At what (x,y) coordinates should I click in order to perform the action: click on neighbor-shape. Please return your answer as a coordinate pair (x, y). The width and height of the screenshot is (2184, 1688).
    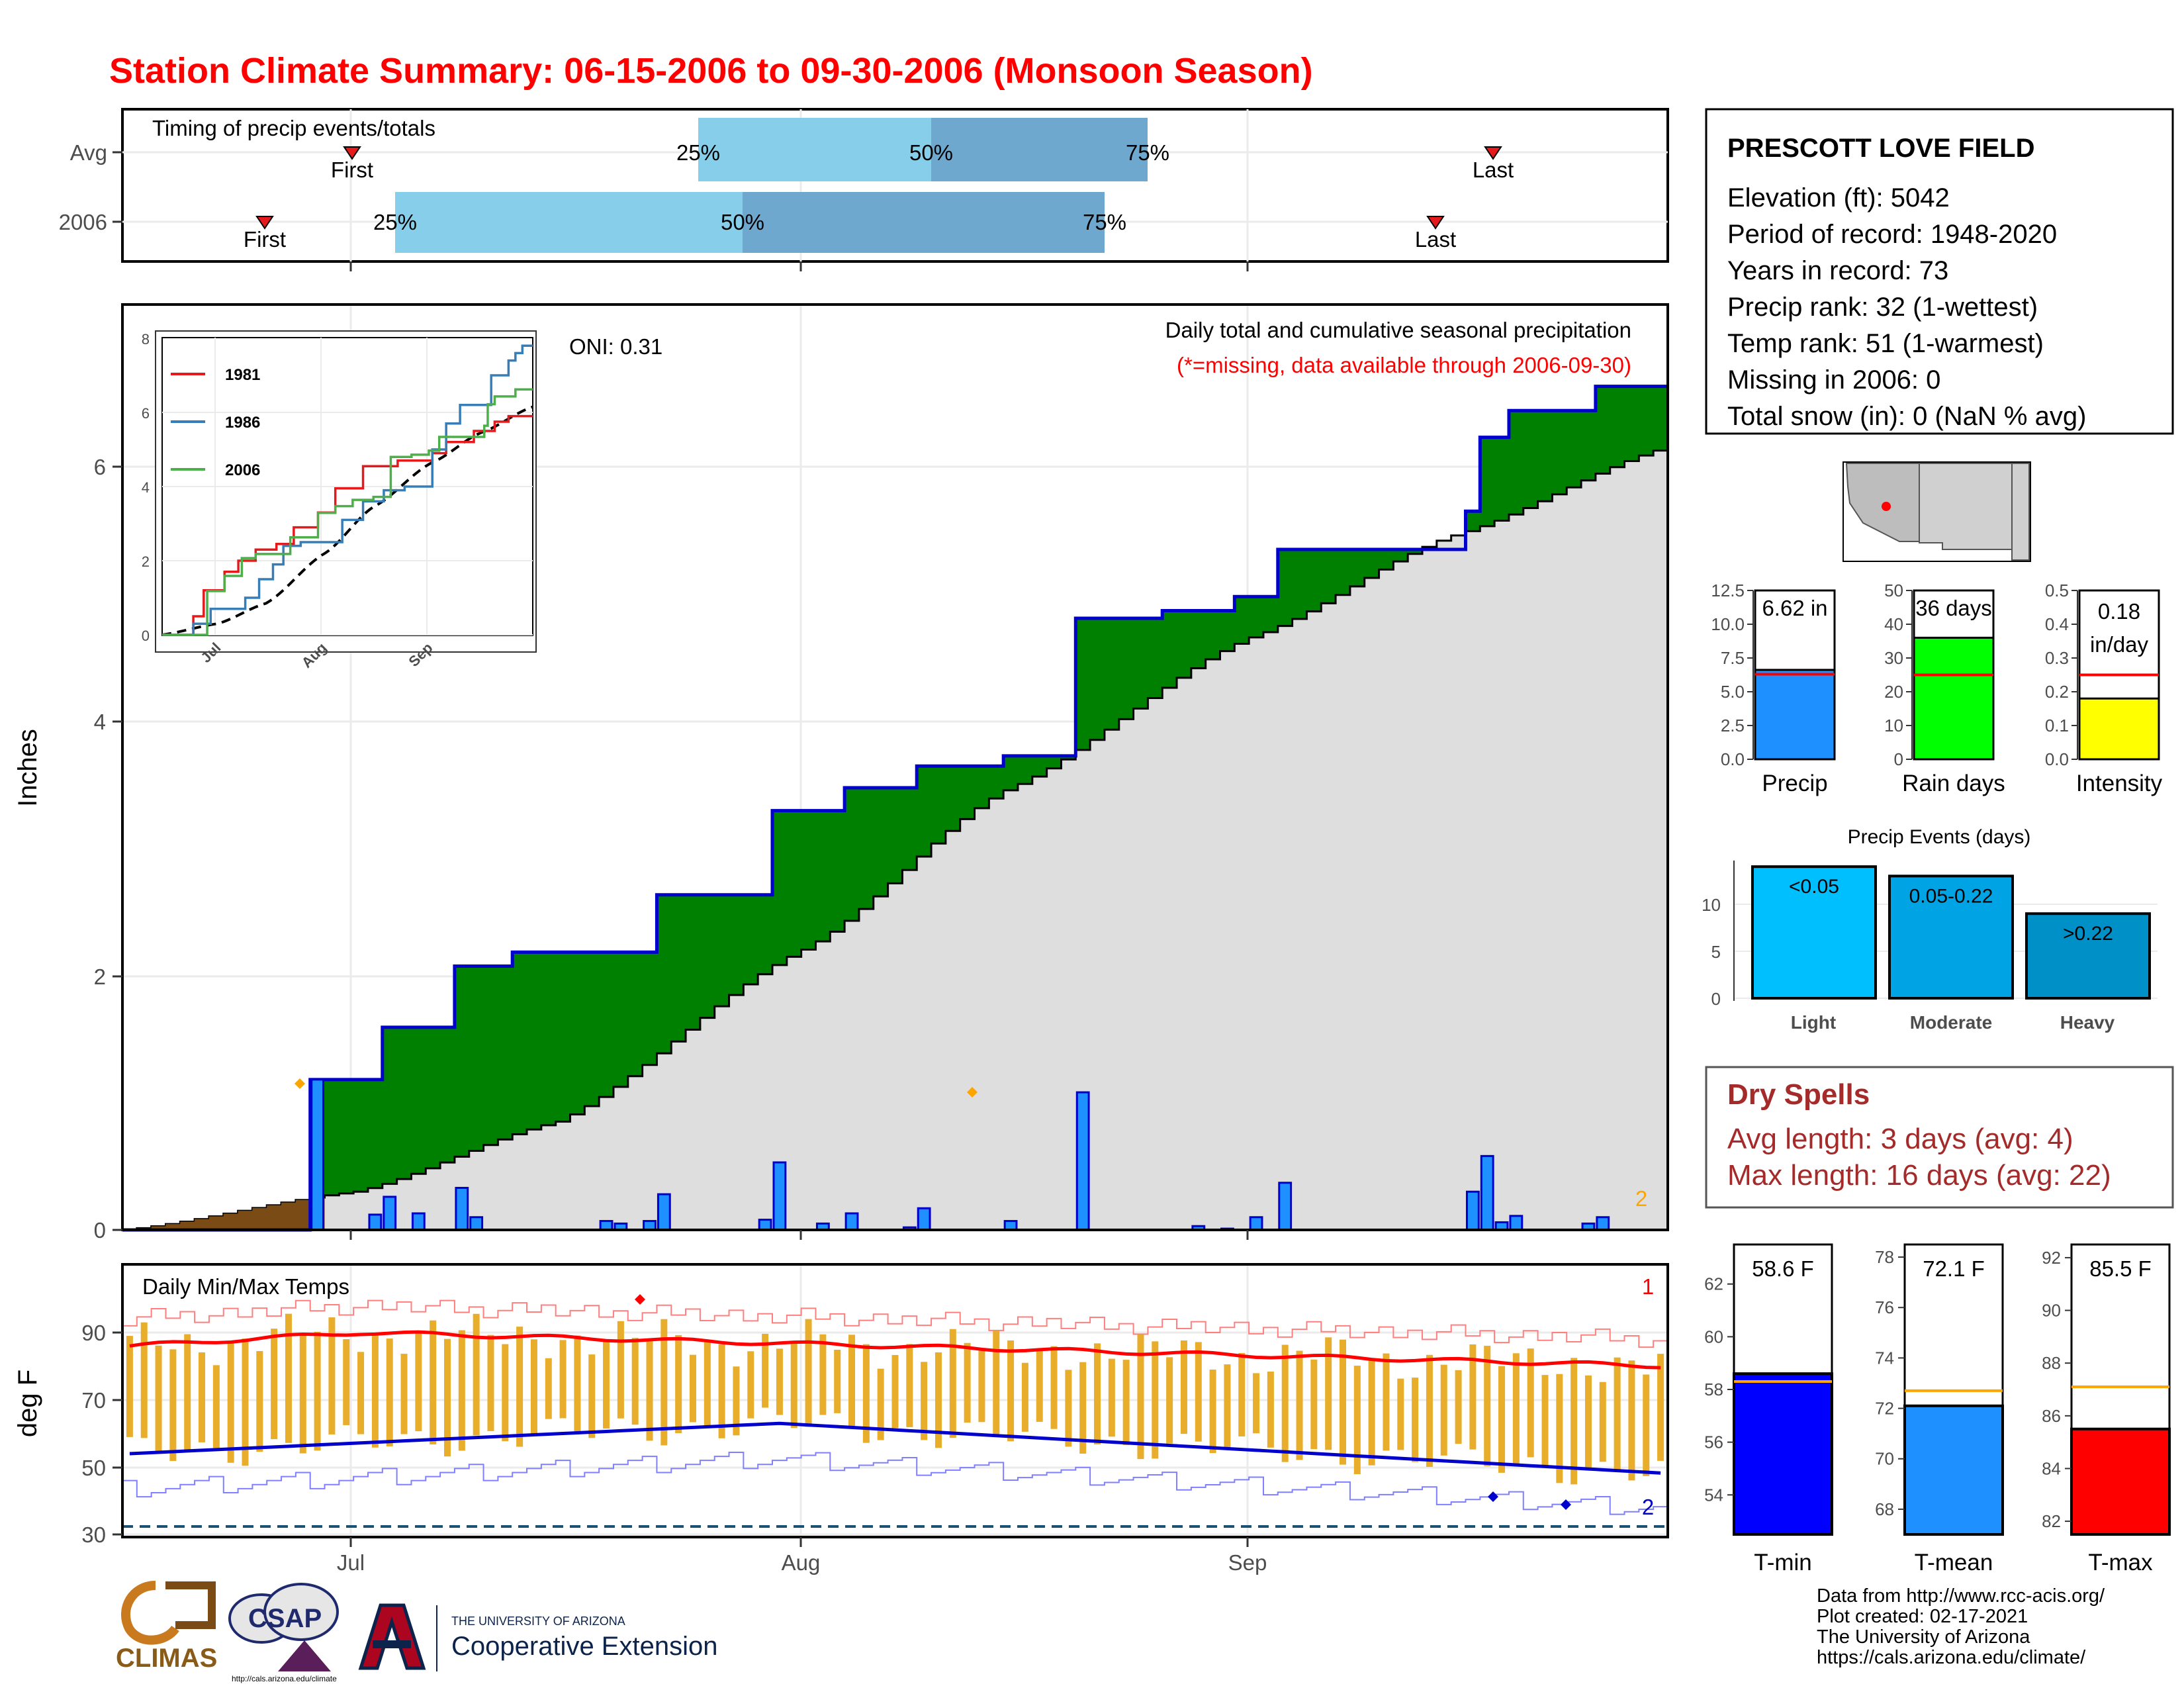
    Looking at the image, I should click on (2020, 512).